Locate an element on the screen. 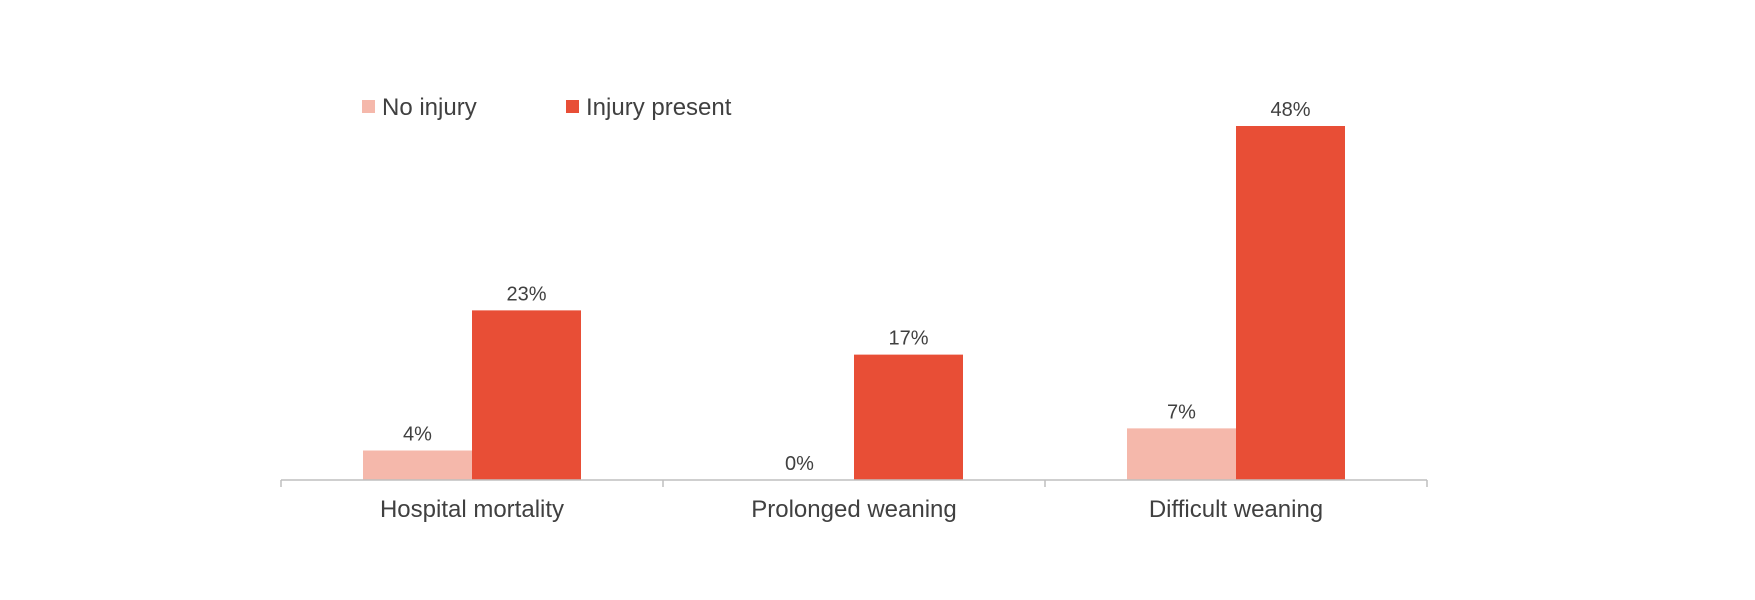 This screenshot has height=600, width=1755. data-label-no-injury-prolonged-weaning: 0% is located at coordinates (799, 464).